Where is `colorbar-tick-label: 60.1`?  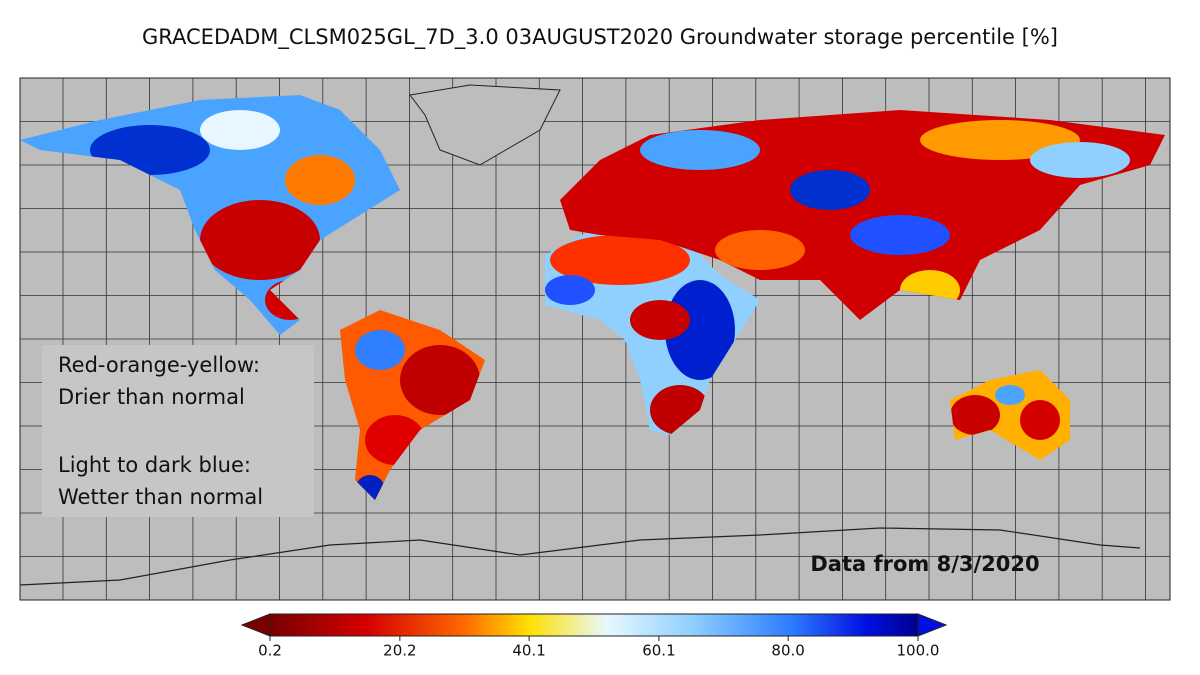
colorbar-tick-label: 60.1 is located at coordinates (658, 651).